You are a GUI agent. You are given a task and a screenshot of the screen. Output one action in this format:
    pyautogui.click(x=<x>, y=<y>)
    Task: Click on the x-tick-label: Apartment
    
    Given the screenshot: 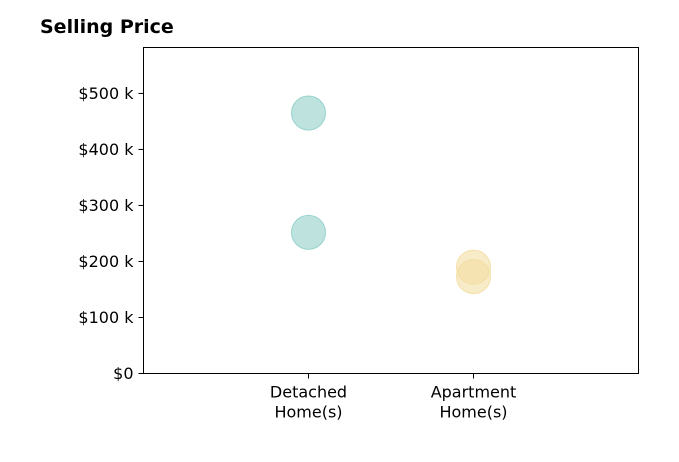 What is the action you would take?
    pyautogui.click(x=474, y=392)
    